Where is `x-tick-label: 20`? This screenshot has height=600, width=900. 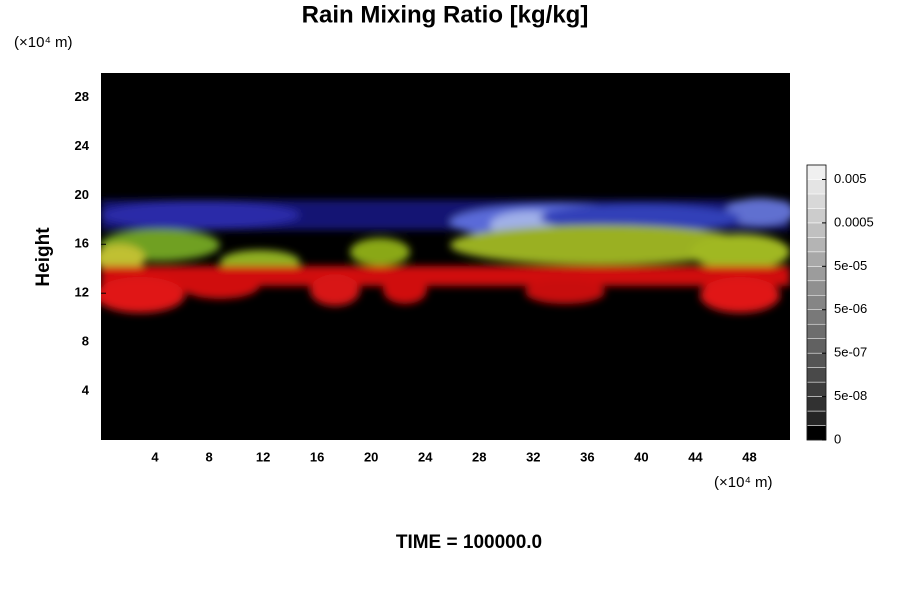 x-tick-label: 20 is located at coordinates (371, 456).